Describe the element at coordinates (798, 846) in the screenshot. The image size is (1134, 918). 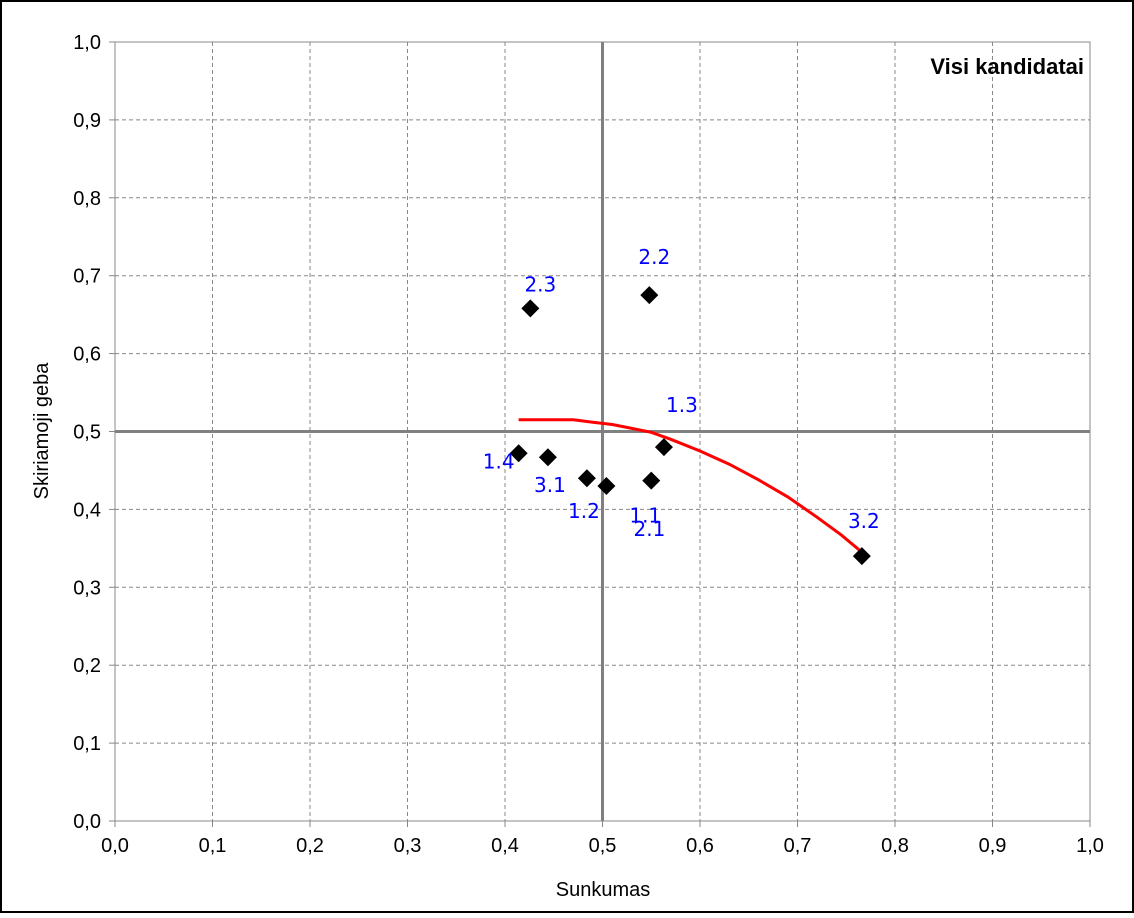
I see `x-tick-label: 0,7` at that location.